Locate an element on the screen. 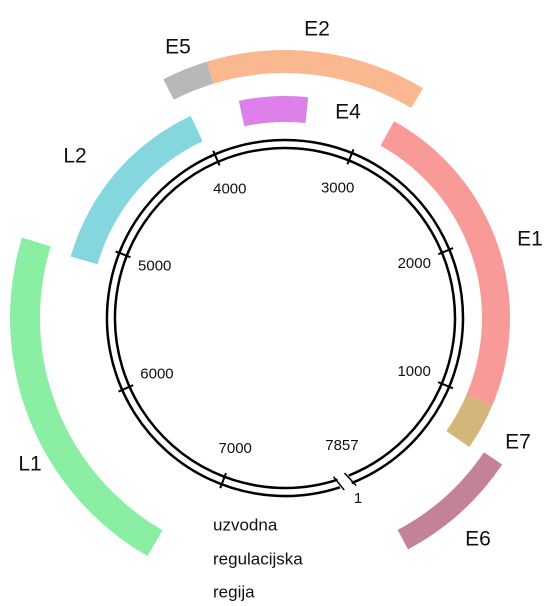  segment-label: E7 is located at coordinates (518, 442).